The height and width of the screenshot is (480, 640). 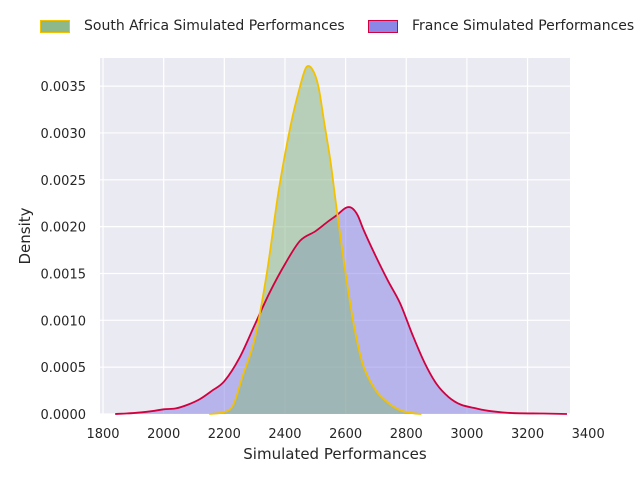 What do you see at coordinates (588, 434) in the screenshot?
I see `x-tick-label: 3400` at bounding box center [588, 434].